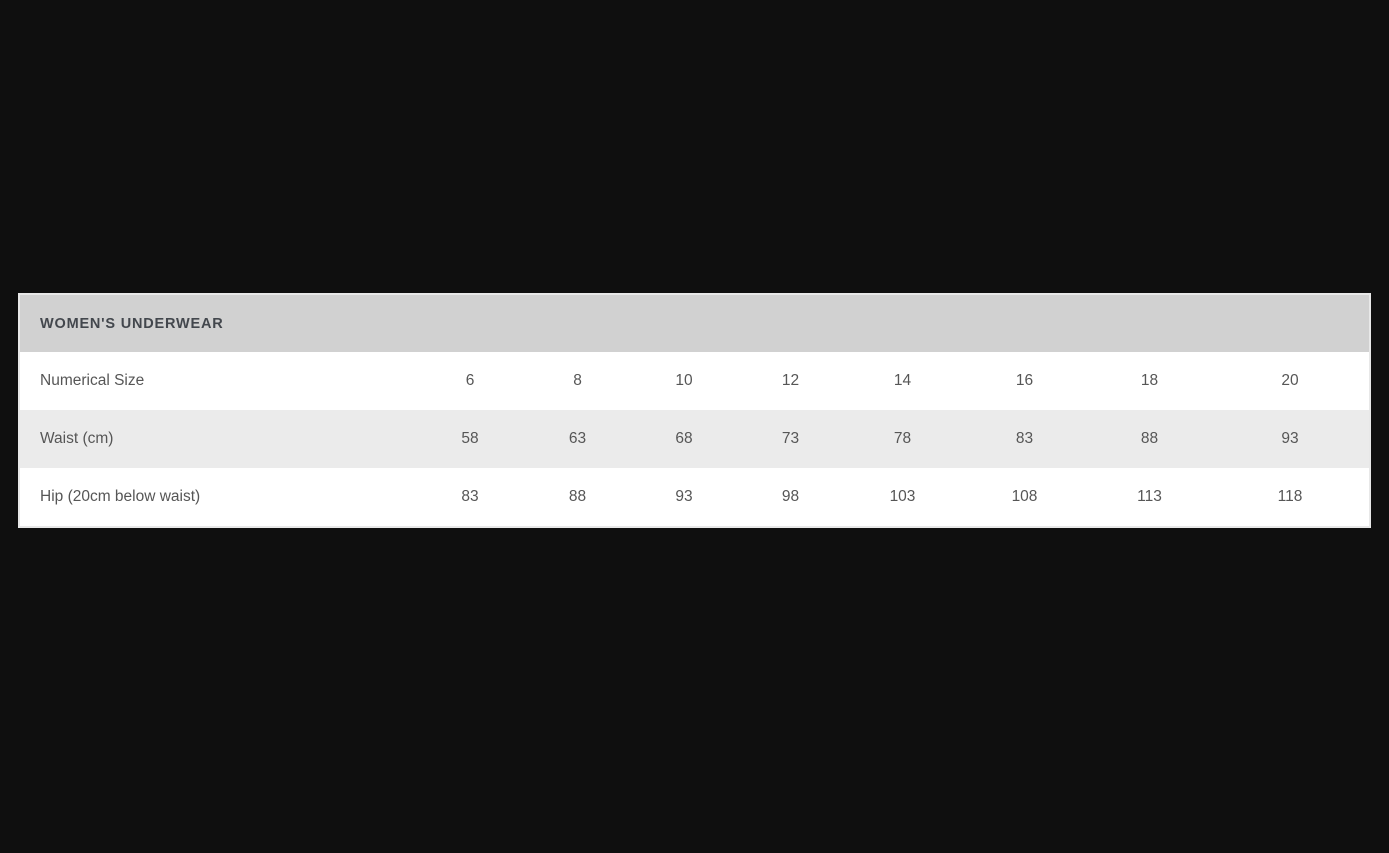  Describe the element at coordinates (902, 380) in the screenshot. I see `size-value: 14` at that location.